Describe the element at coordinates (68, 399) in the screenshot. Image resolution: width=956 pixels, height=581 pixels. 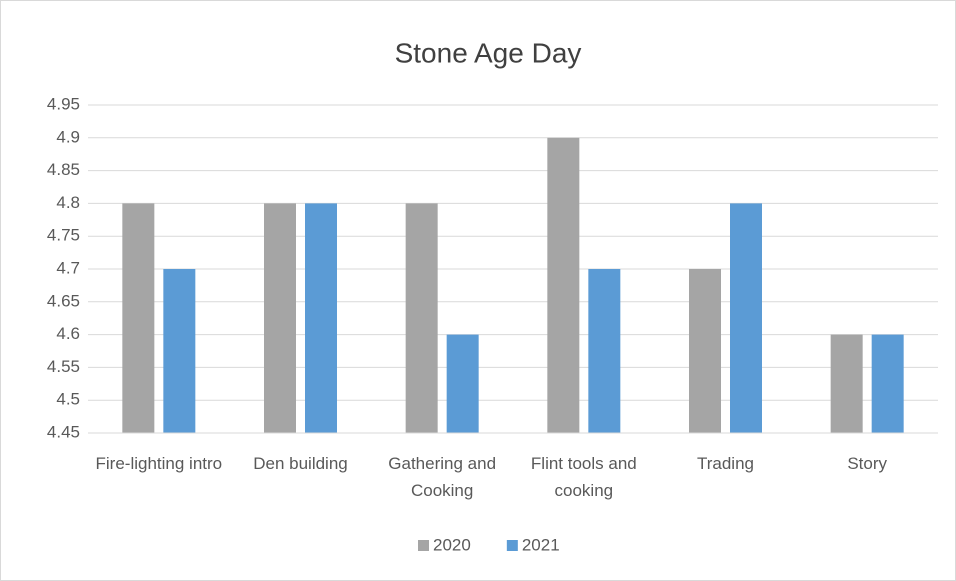
I see `y-tick-label: 4.5` at that location.